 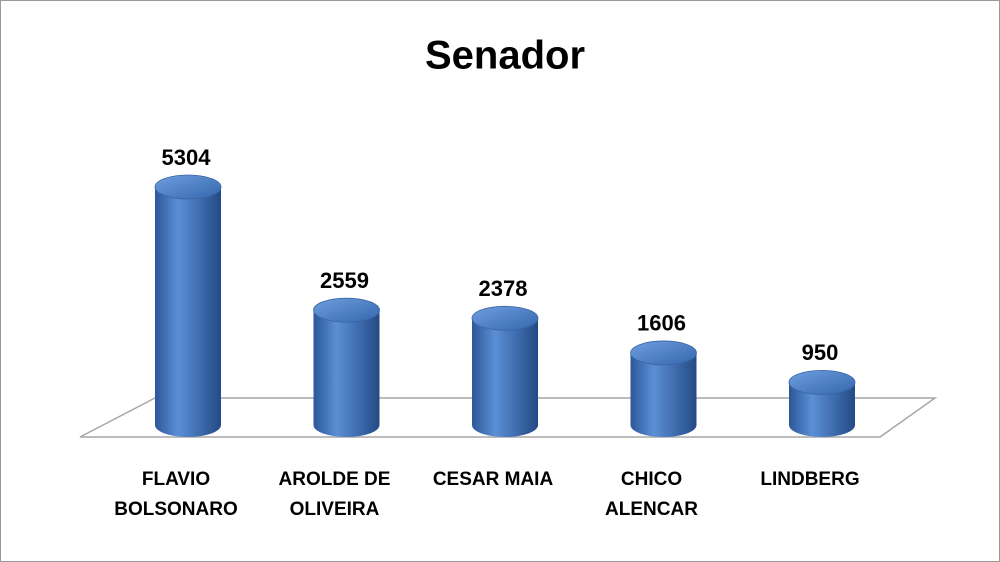 What do you see at coordinates (503, 288) in the screenshot?
I see `value-label: 2378` at bounding box center [503, 288].